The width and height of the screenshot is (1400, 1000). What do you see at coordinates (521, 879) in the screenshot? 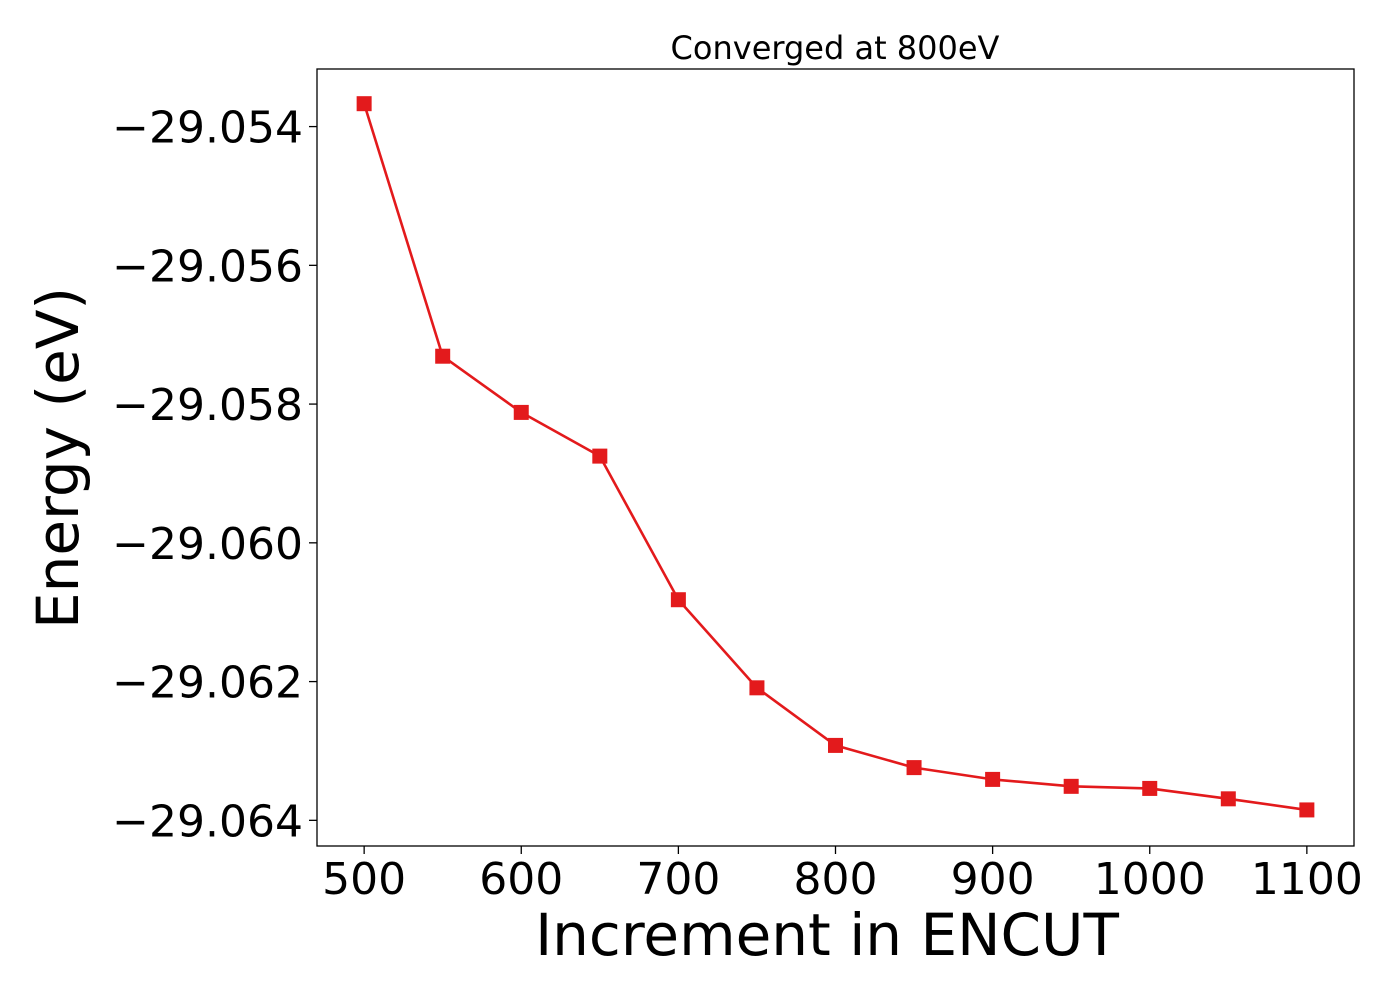
I see `x-tick-label: 600` at bounding box center [521, 879].